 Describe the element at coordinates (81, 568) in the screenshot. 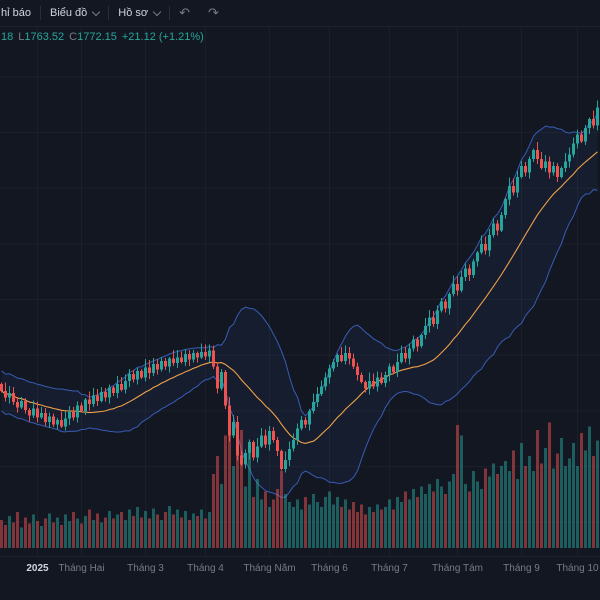

I see `time-axis-label: Tháng Hai` at that location.